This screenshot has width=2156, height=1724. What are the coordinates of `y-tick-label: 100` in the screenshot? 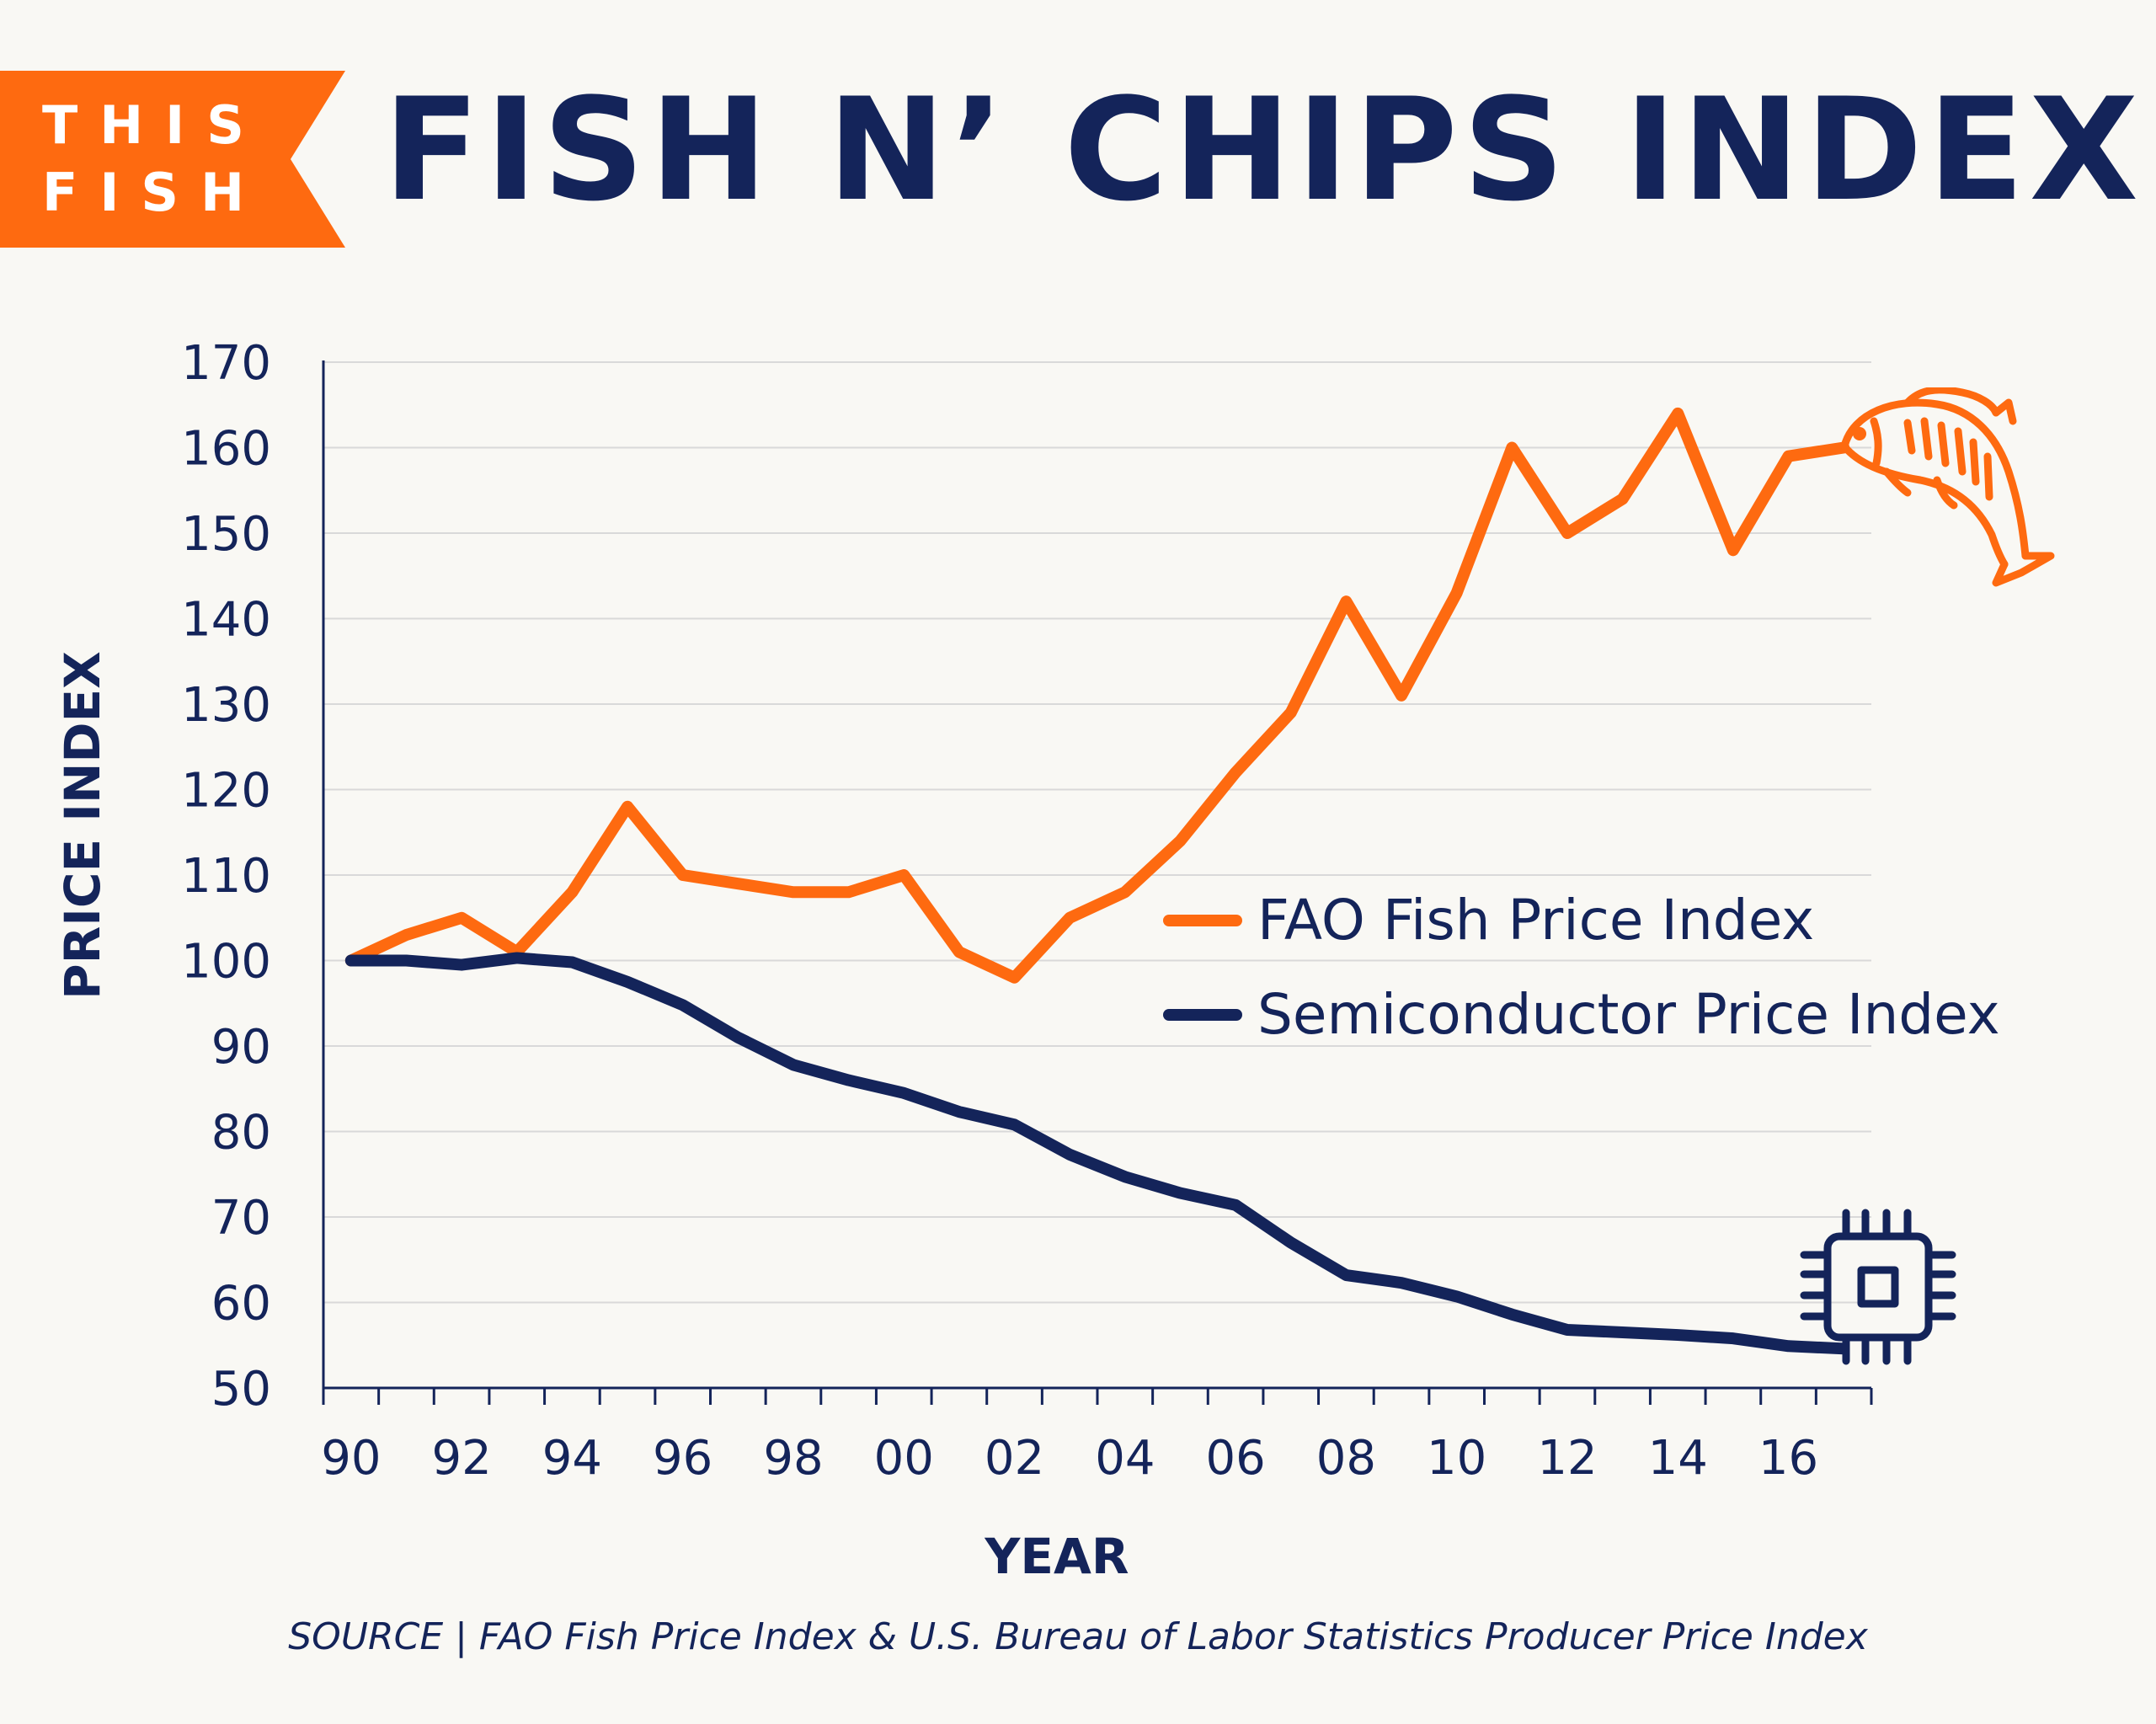 It's located at (226, 962).